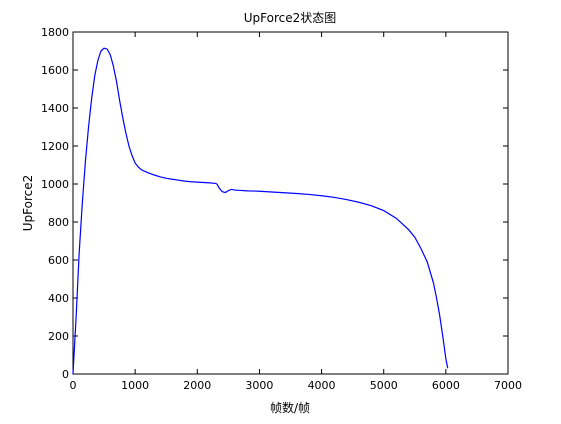 Image resolution: width=561 pixels, height=424 pixels. What do you see at coordinates (290, 407) in the screenshot?
I see `x-axis-label: 帧数/帧` at bounding box center [290, 407].